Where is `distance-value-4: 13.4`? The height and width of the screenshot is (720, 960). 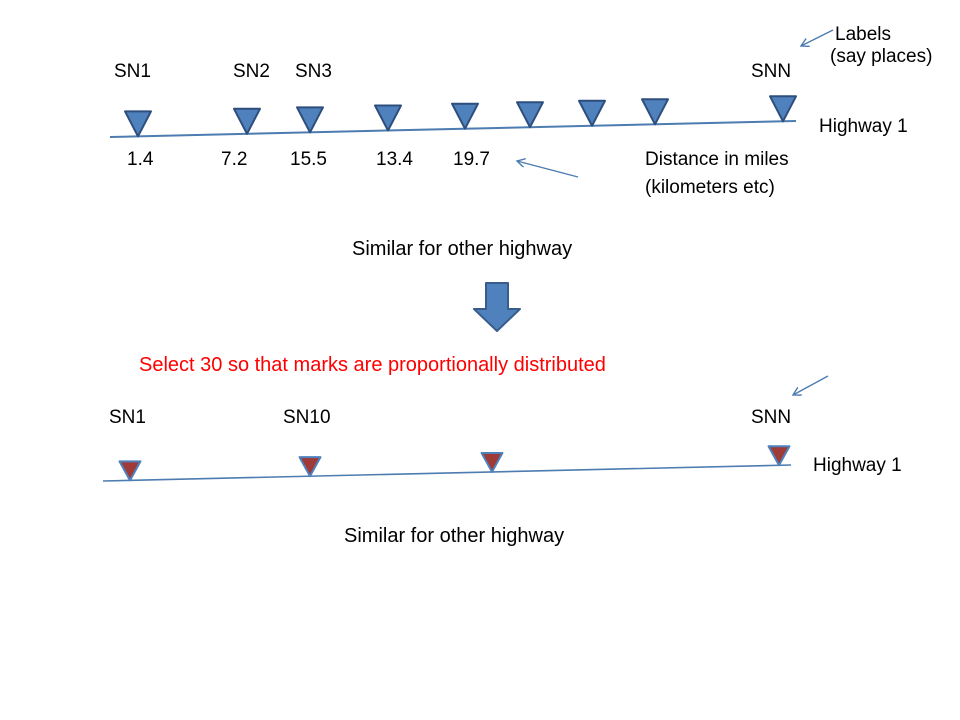
distance-value-4: 13.4 is located at coordinates (394, 159).